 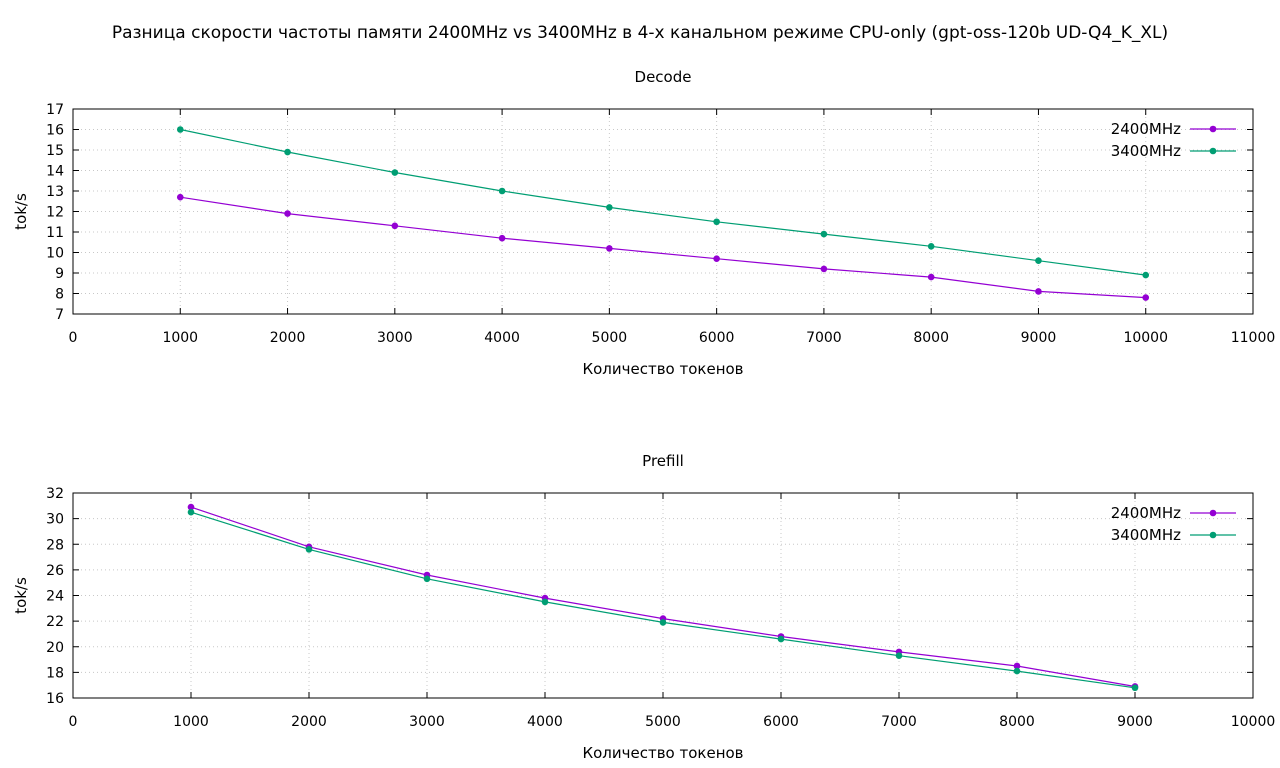 What do you see at coordinates (73, 722) in the screenshot?
I see `prefill-xtick-label: 0` at bounding box center [73, 722].